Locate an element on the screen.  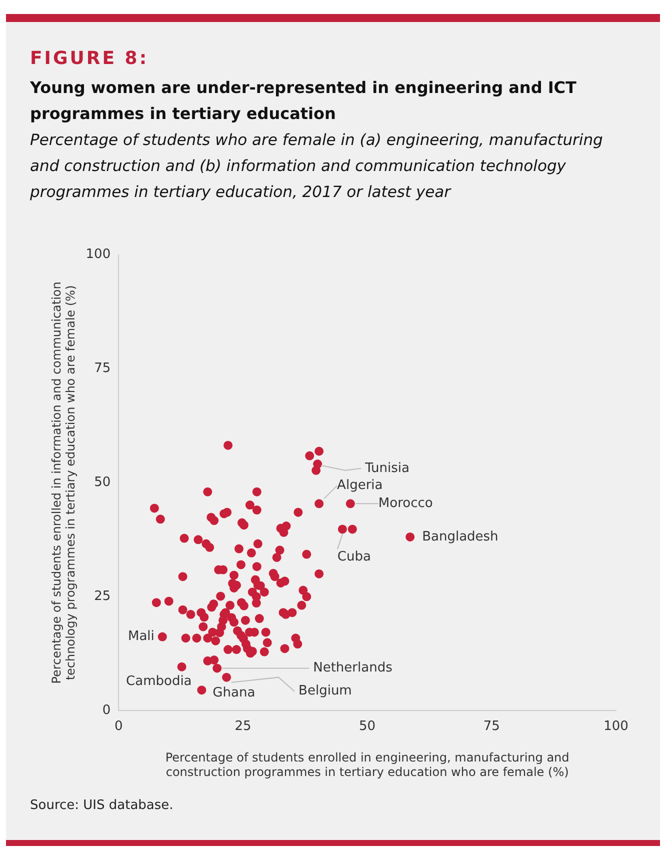
annotation: Algeria is located at coordinates (360, 486).